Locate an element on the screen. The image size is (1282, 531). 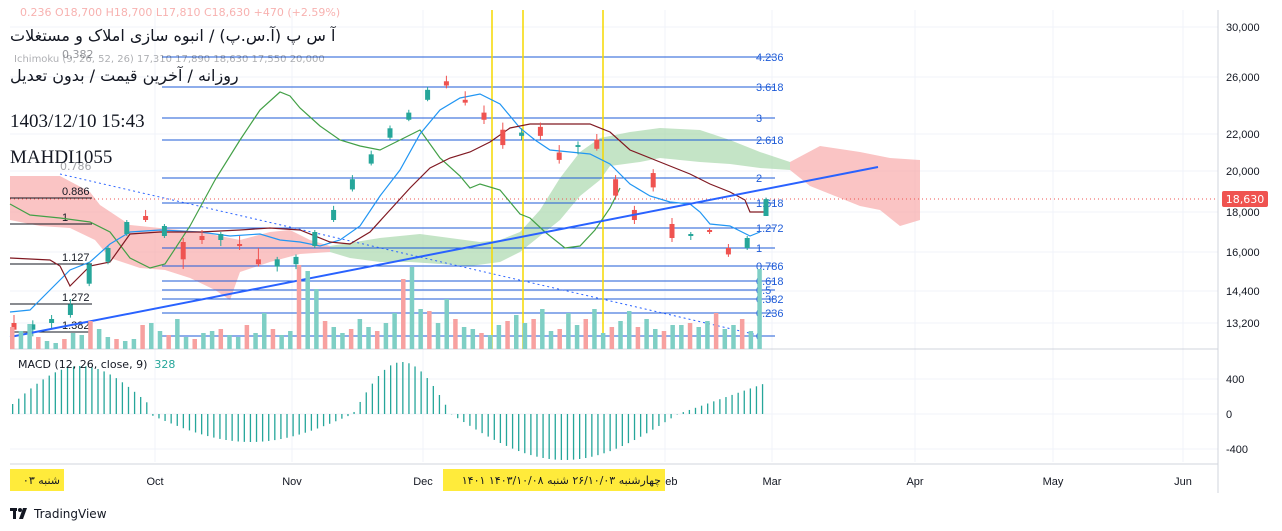
macd-axis-label: 0 is located at coordinates (1229, 415).